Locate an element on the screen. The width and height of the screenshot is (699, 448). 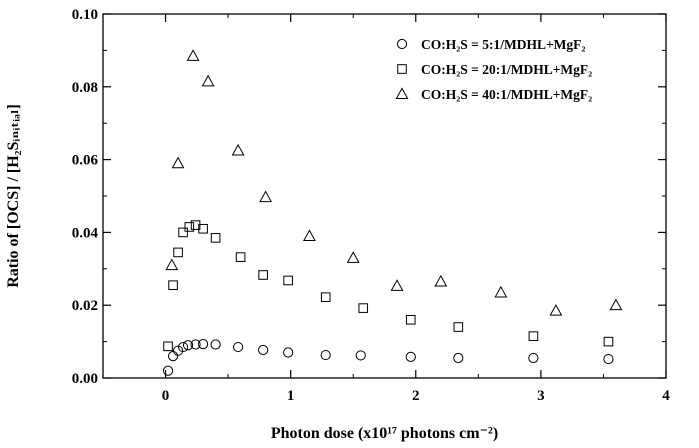
x-tick-label: 2 is located at coordinates (416, 396).